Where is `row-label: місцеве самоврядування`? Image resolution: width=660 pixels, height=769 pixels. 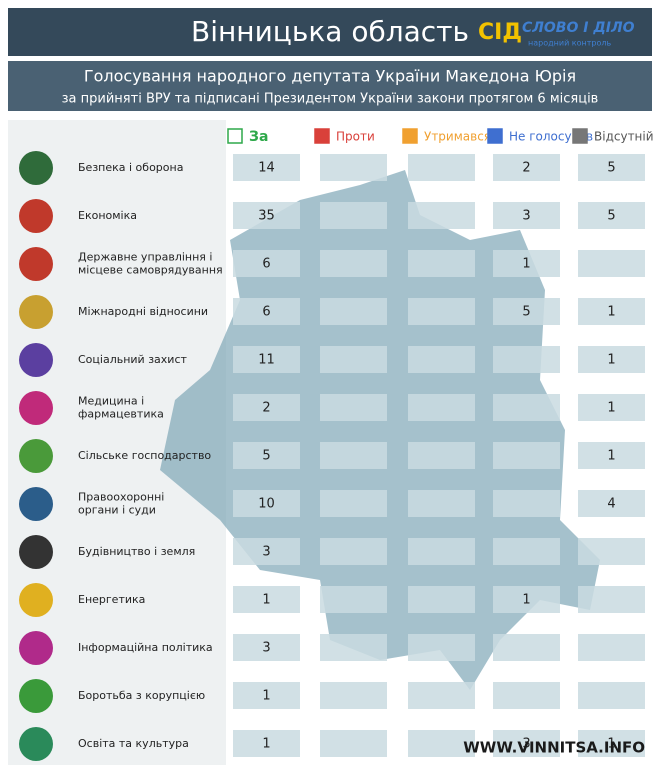
row-label: місцеве самоврядування is located at coordinates (150, 270).